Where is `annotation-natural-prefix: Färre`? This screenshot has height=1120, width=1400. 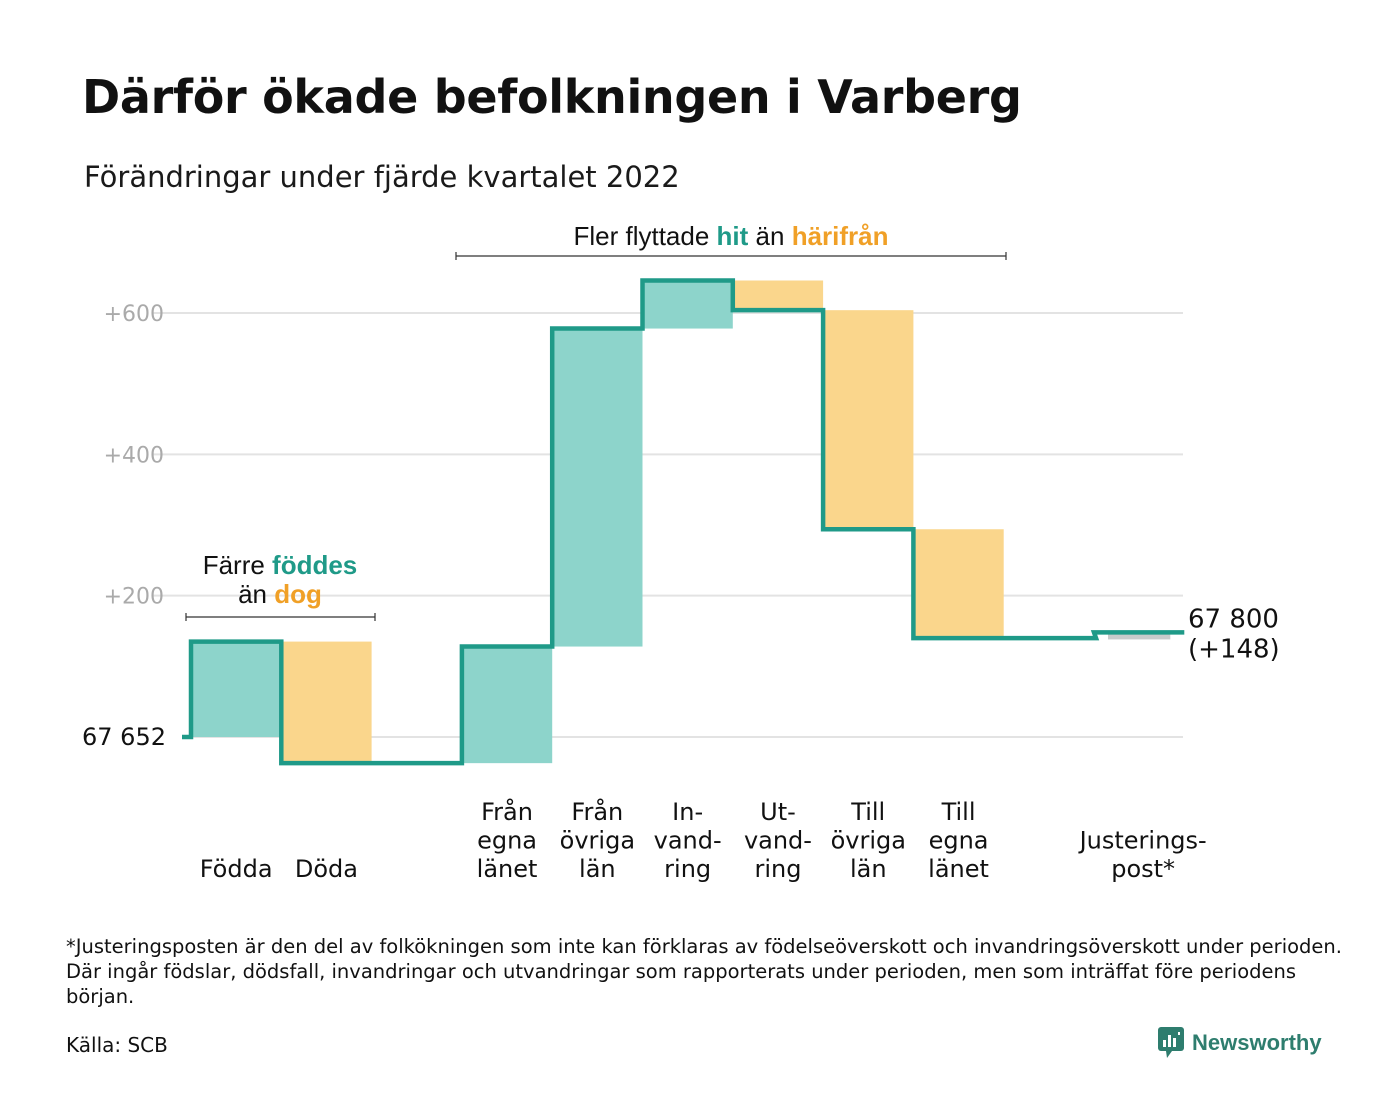 annotation-natural-prefix: Färre is located at coordinates (237, 565).